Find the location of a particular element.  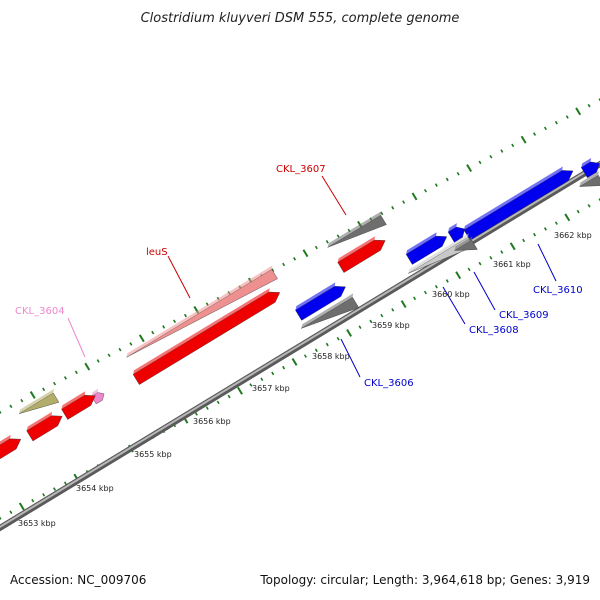

accession-text: Accession: NC_009706 is located at coordinates (78, 580).